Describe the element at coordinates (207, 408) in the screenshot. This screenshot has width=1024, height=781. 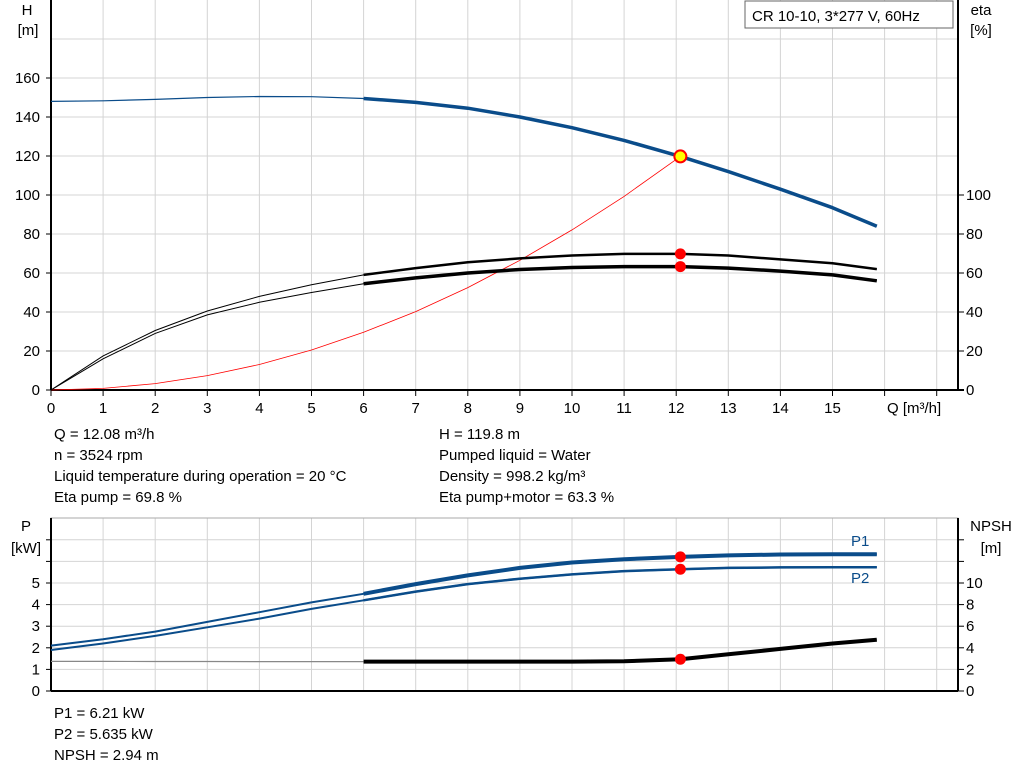
I see `q-tick-label: 3` at that location.